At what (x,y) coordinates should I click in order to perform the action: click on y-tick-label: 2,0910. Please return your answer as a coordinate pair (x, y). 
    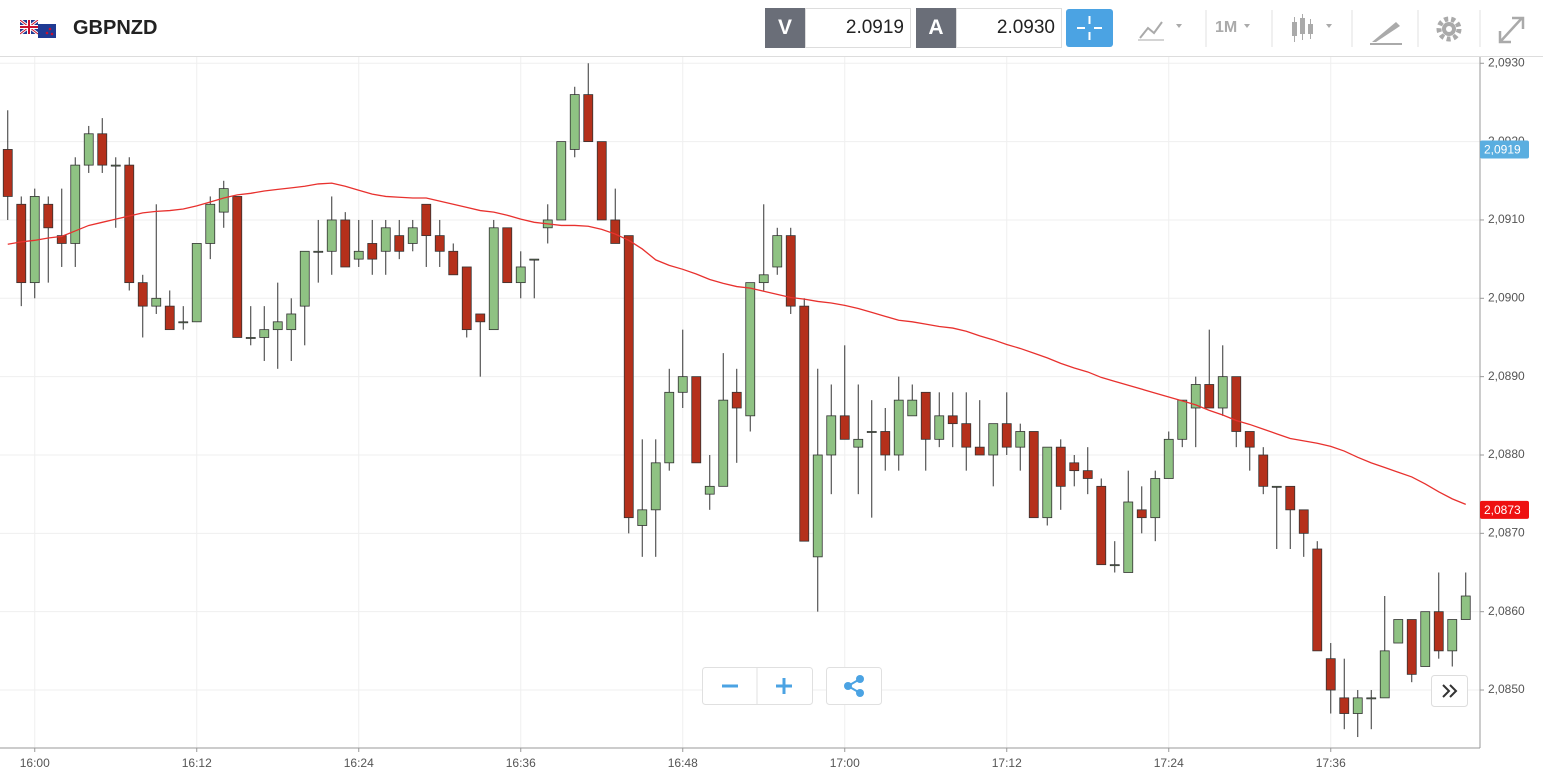
    Looking at the image, I should click on (1506, 219).